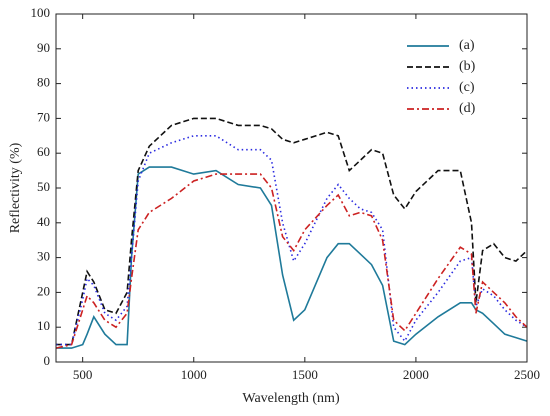 The image size is (550, 416). Describe the element at coordinates (305, 374) in the screenshot. I see `x-tick-label: 1500` at that location.